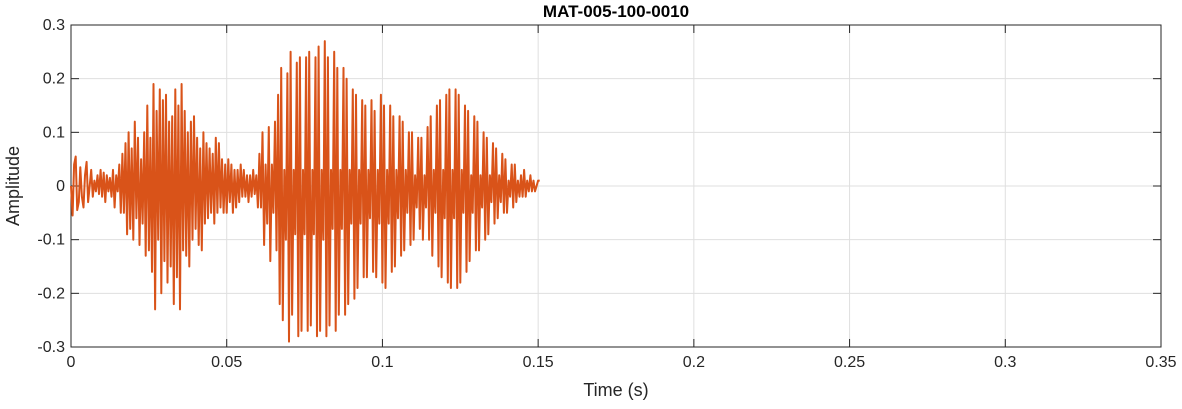 The image size is (1182, 409). What do you see at coordinates (13, 186) in the screenshot?
I see `y-axis-label: Amplitude` at bounding box center [13, 186].